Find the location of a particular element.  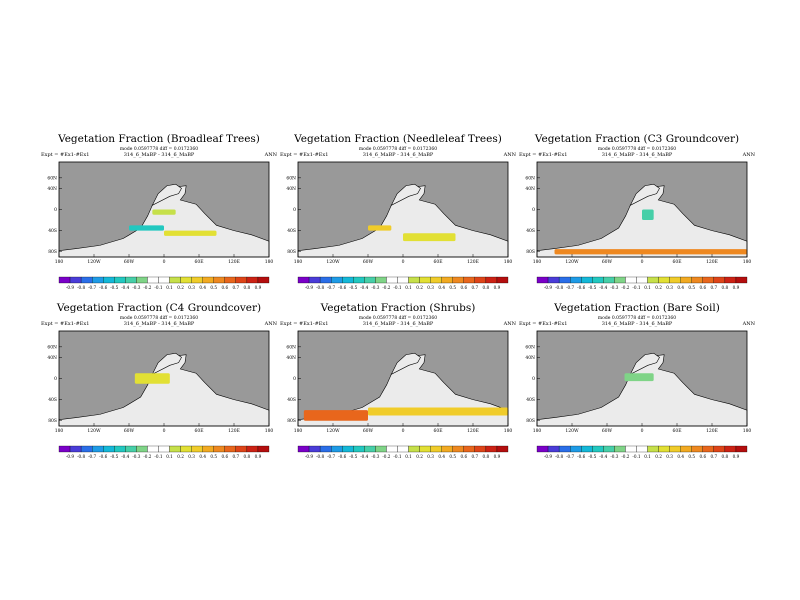

y-tick-label: 40N is located at coordinates (52, 358).